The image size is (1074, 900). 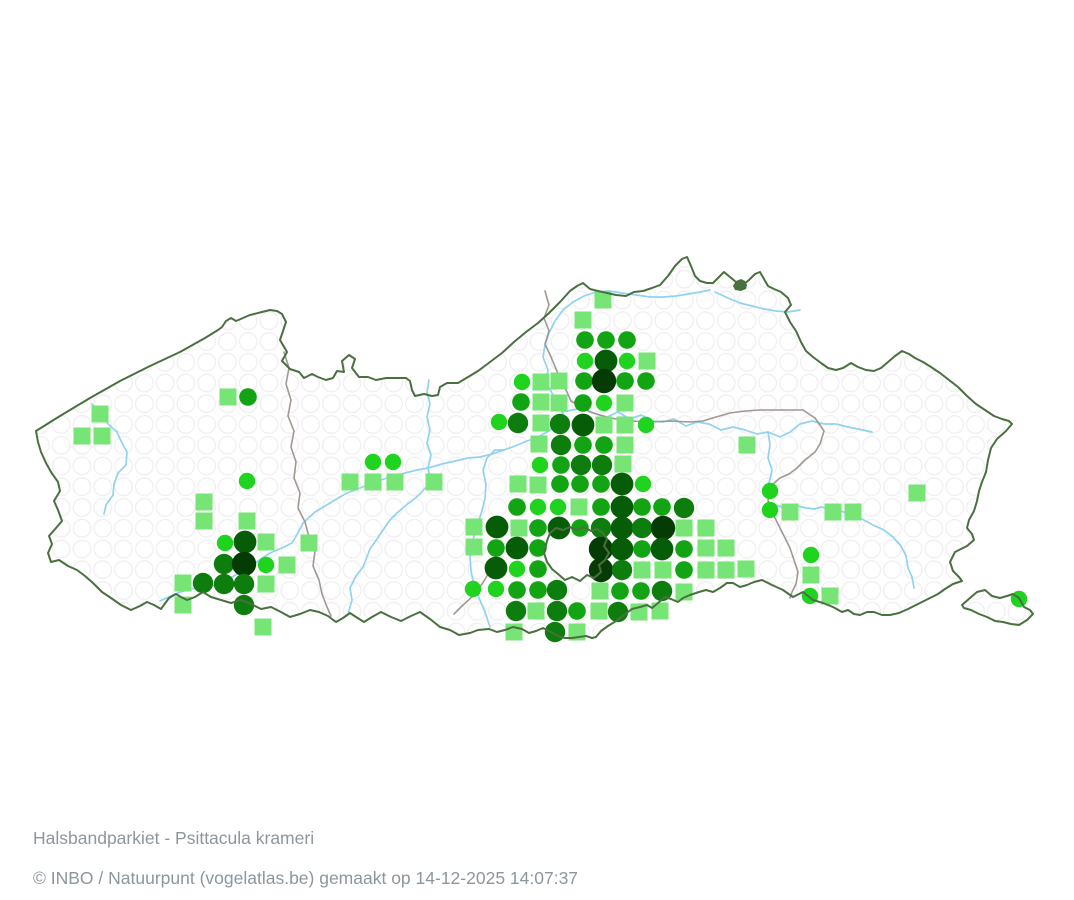 What do you see at coordinates (697, 499) in the screenshot?
I see `province-border-central` at bounding box center [697, 499].